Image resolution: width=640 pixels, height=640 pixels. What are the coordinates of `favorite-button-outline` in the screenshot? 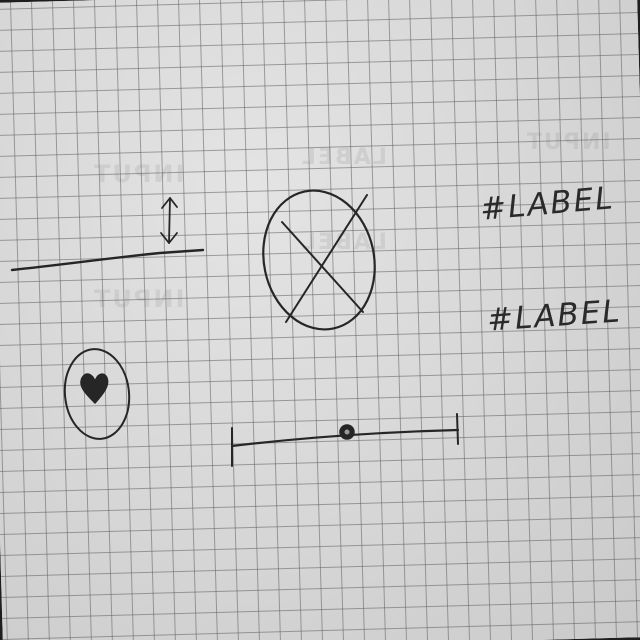 It's located at (97, 394).